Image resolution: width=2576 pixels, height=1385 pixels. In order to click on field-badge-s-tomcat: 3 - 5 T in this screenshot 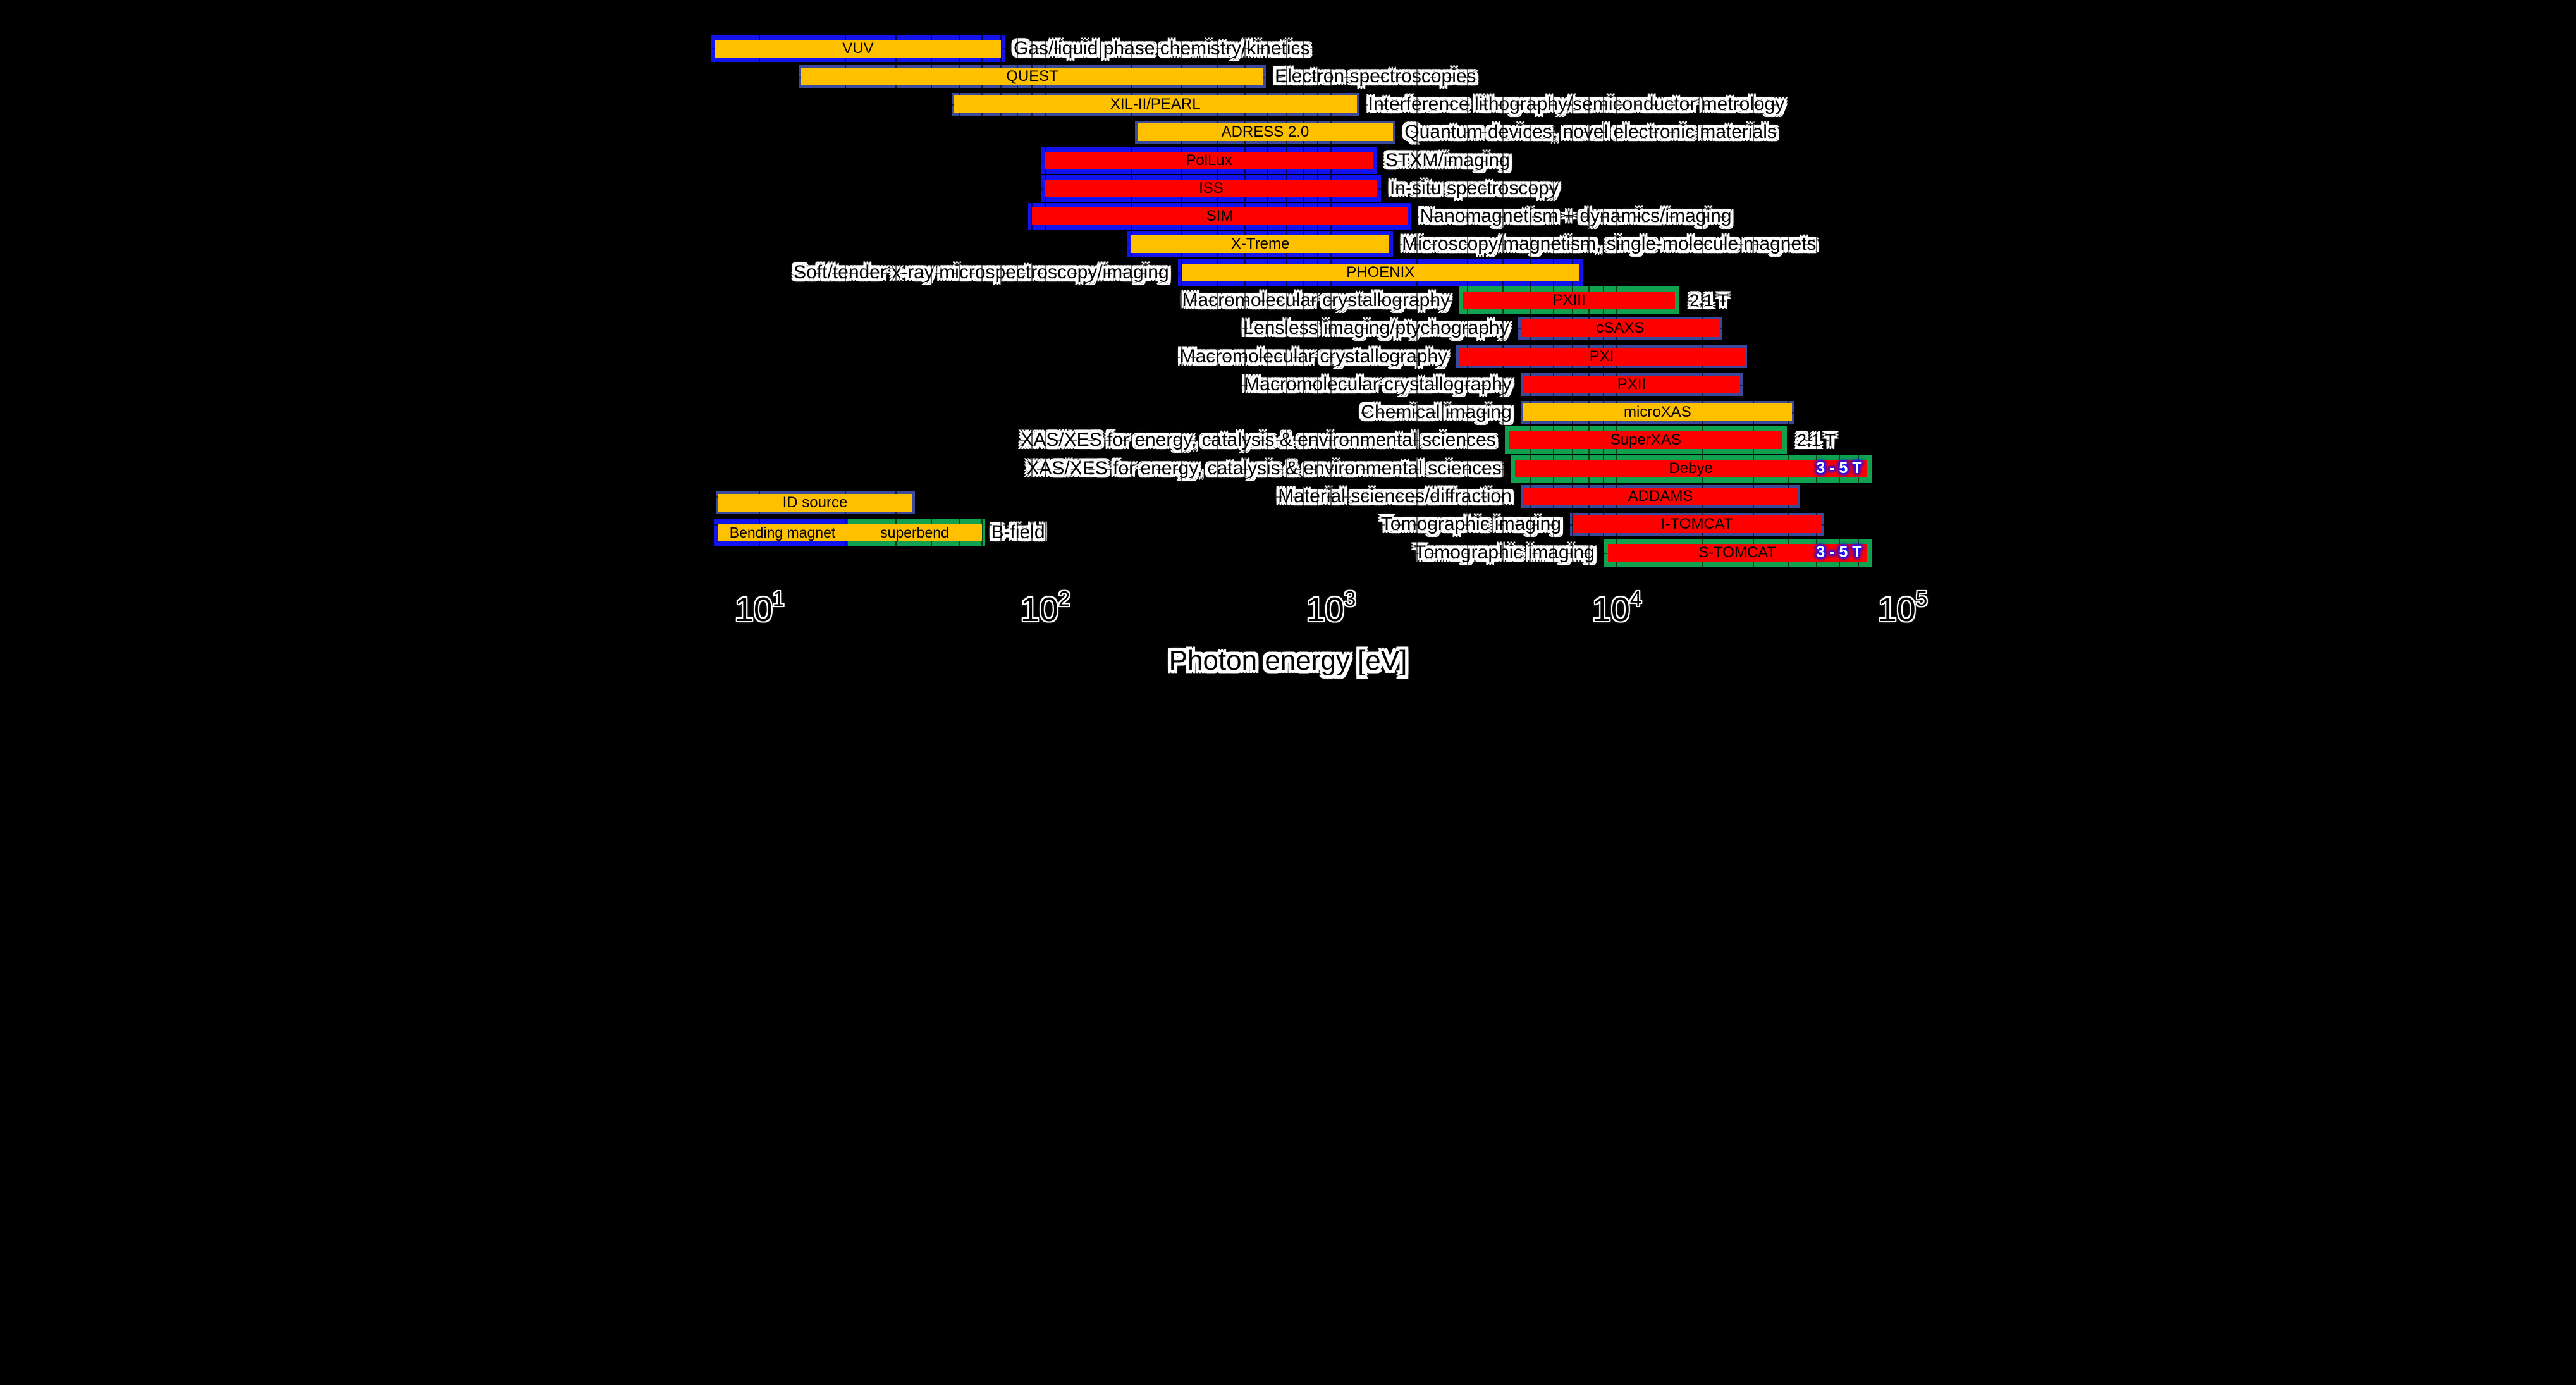, I will do `click(1839, 553)`.